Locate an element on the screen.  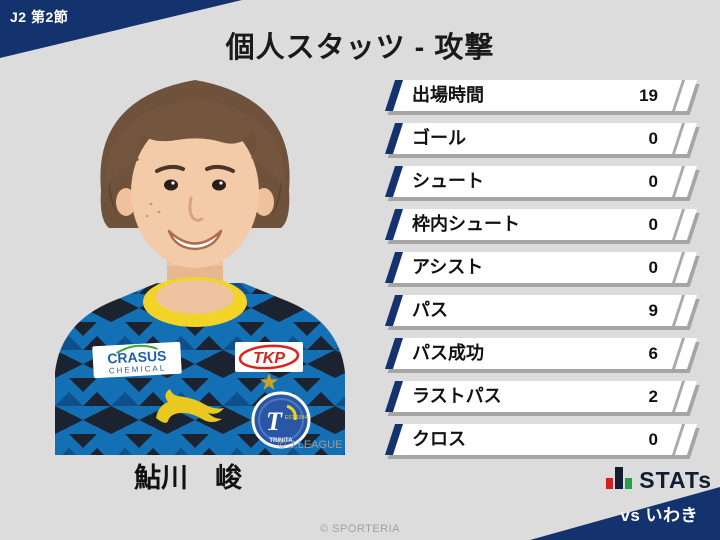
footer-credit: © SPORTERIA is located at coordinates (360, 529).